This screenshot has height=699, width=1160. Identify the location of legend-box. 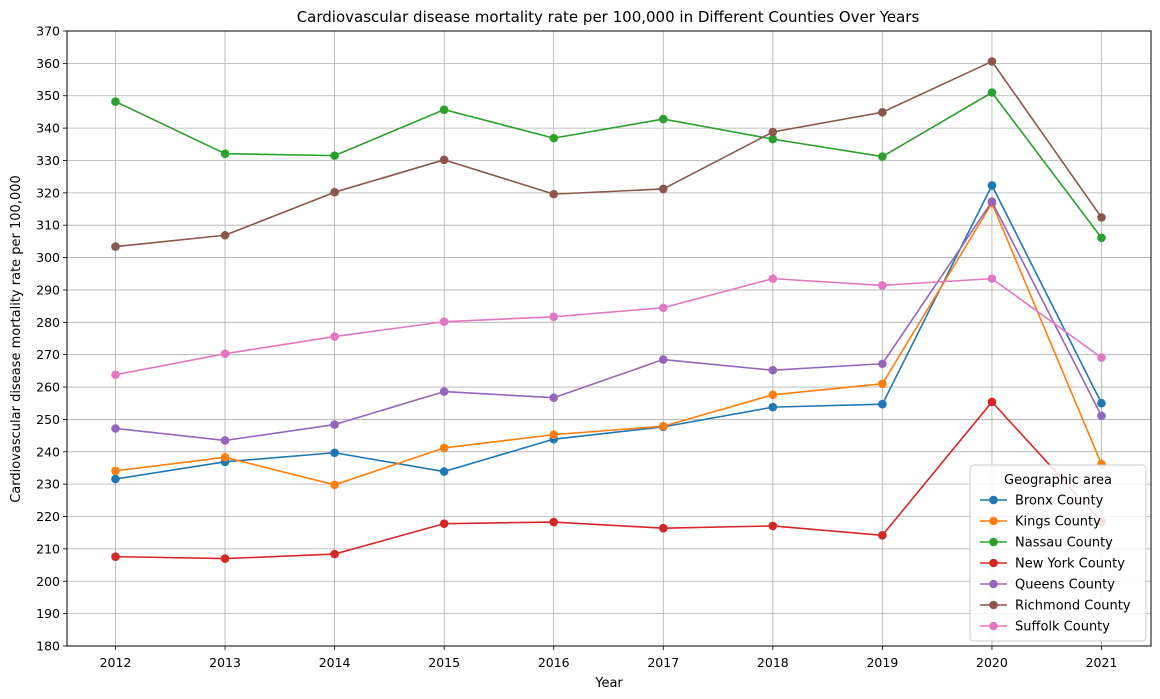
(1058, 553).